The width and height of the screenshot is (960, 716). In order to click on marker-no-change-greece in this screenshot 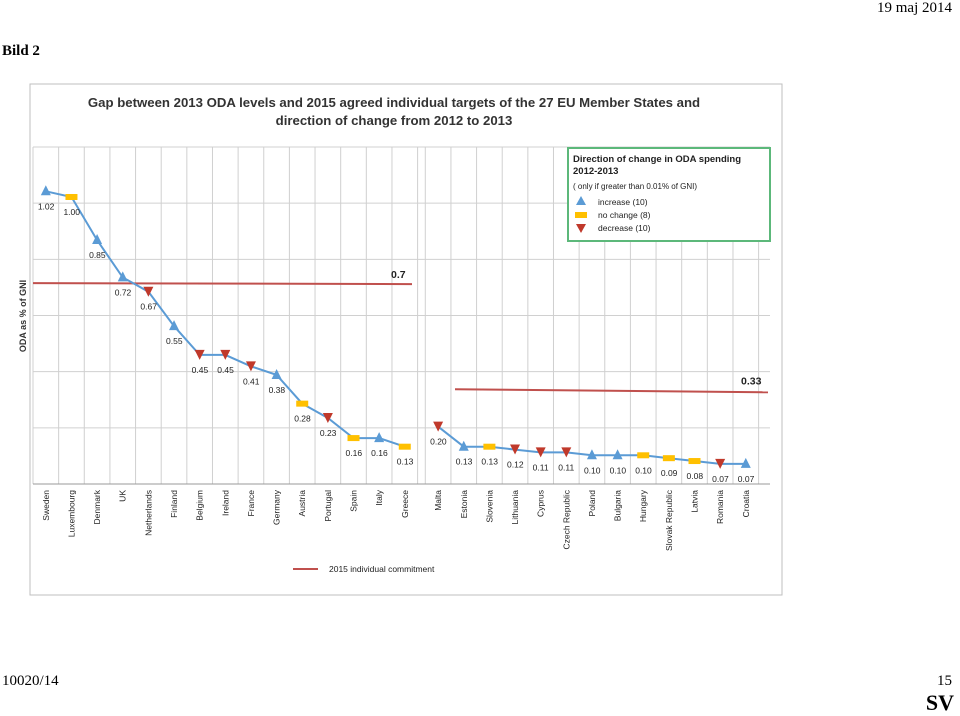, I will do `click(404, 446)`.